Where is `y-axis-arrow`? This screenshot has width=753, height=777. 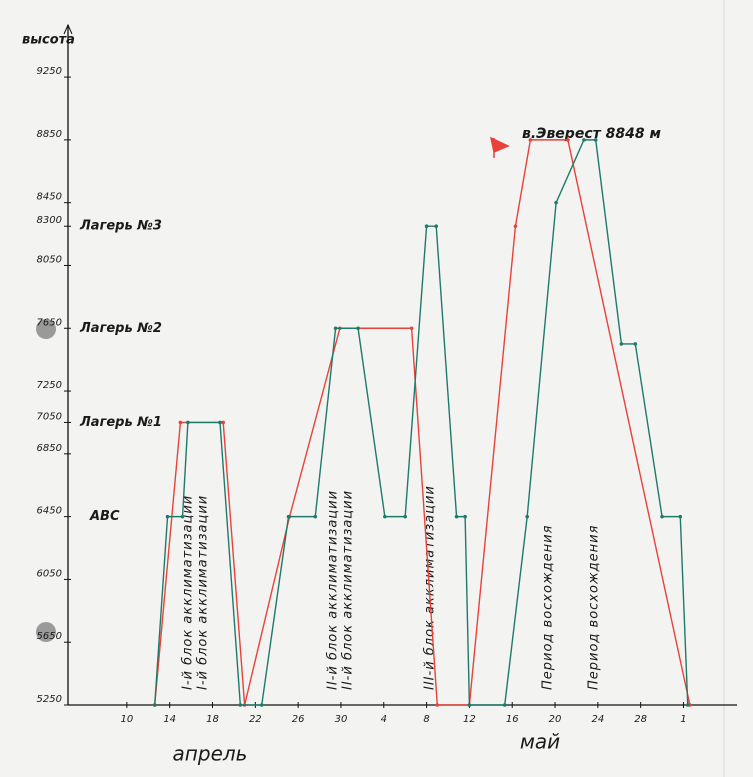 y-axis-arrow is located at coordinates (68, 29).